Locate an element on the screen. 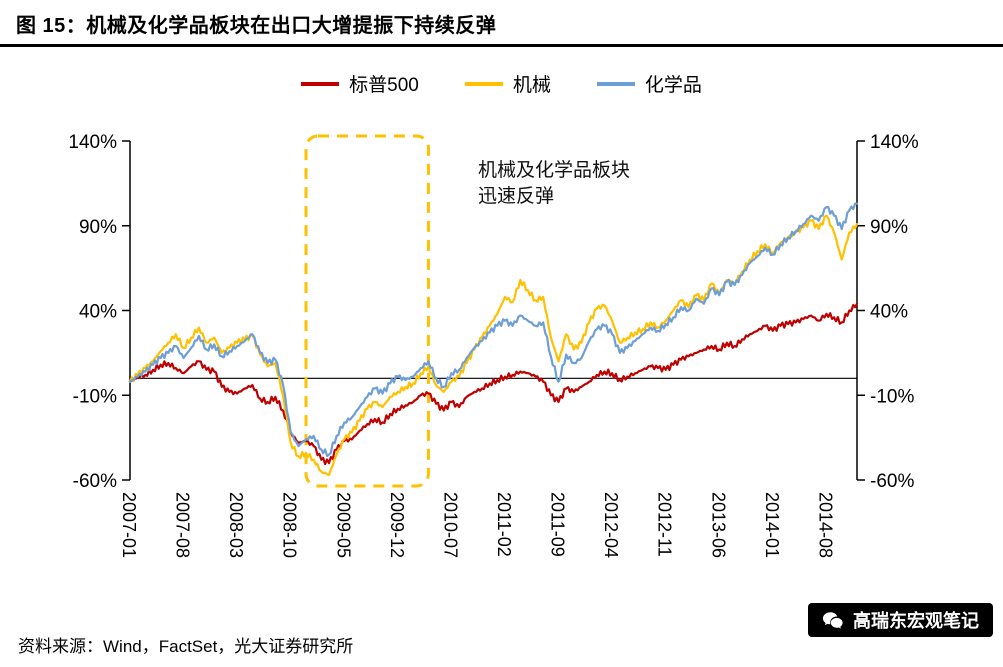 The width and height of the screenshot is (1003, 667). x-axis-label: 2014-08 is located at coordinates (825, 525).